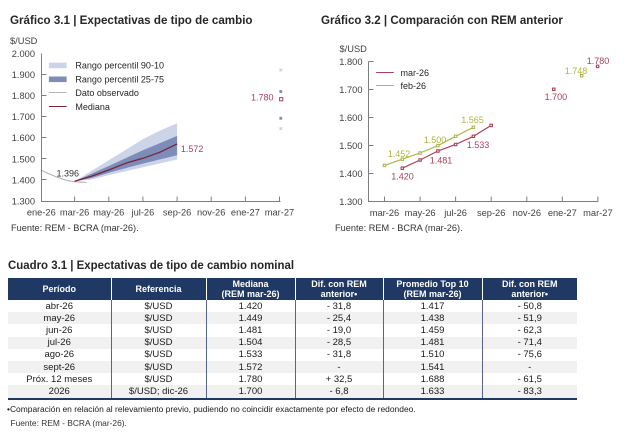 The height and width of the screenshot is (438, 632). Describe the element at coordinates (414, 86) in the screenshot. I see `svg-text: feb-26` at that location.